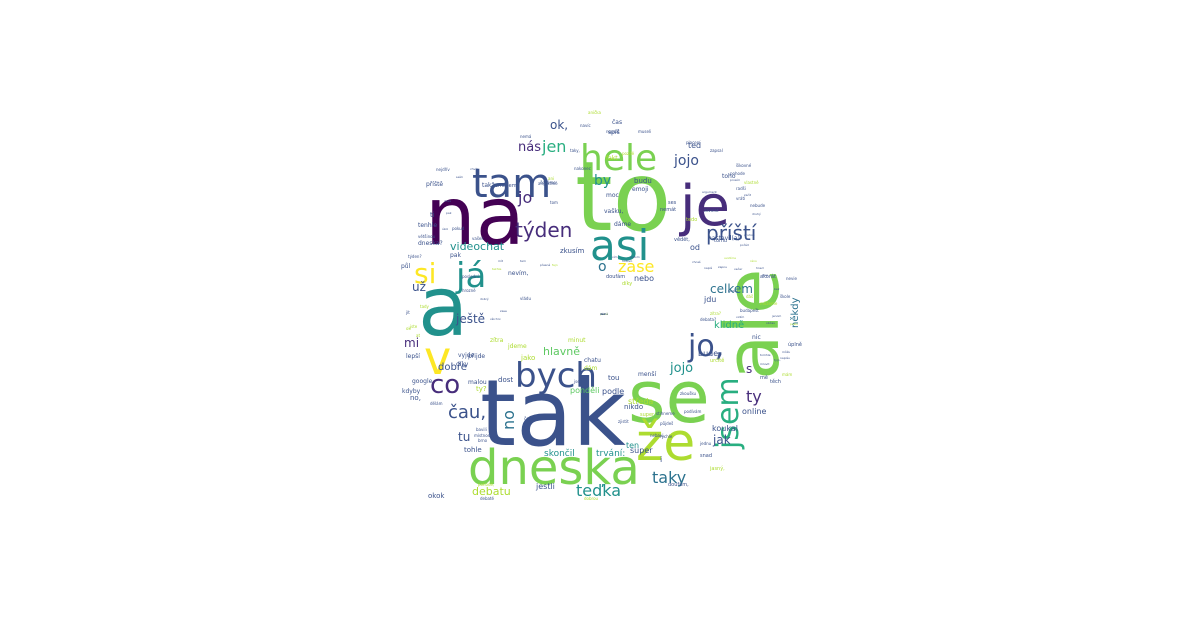 This screenshot has width=1200, height=630. I want to click on word-172-ok: ok, so click(408, 328).